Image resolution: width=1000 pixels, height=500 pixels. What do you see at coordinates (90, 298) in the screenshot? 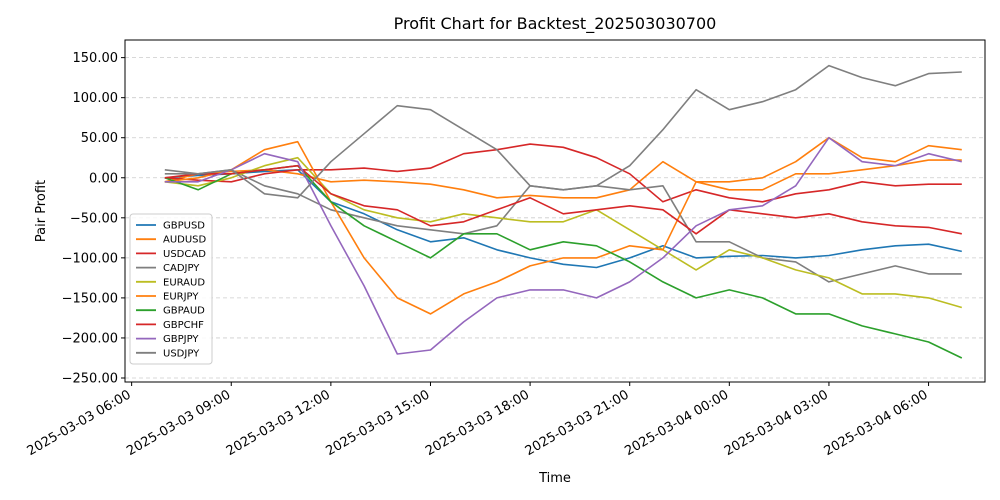
I see `y-tick-label: −150.00` at bounding box center [90, 298].